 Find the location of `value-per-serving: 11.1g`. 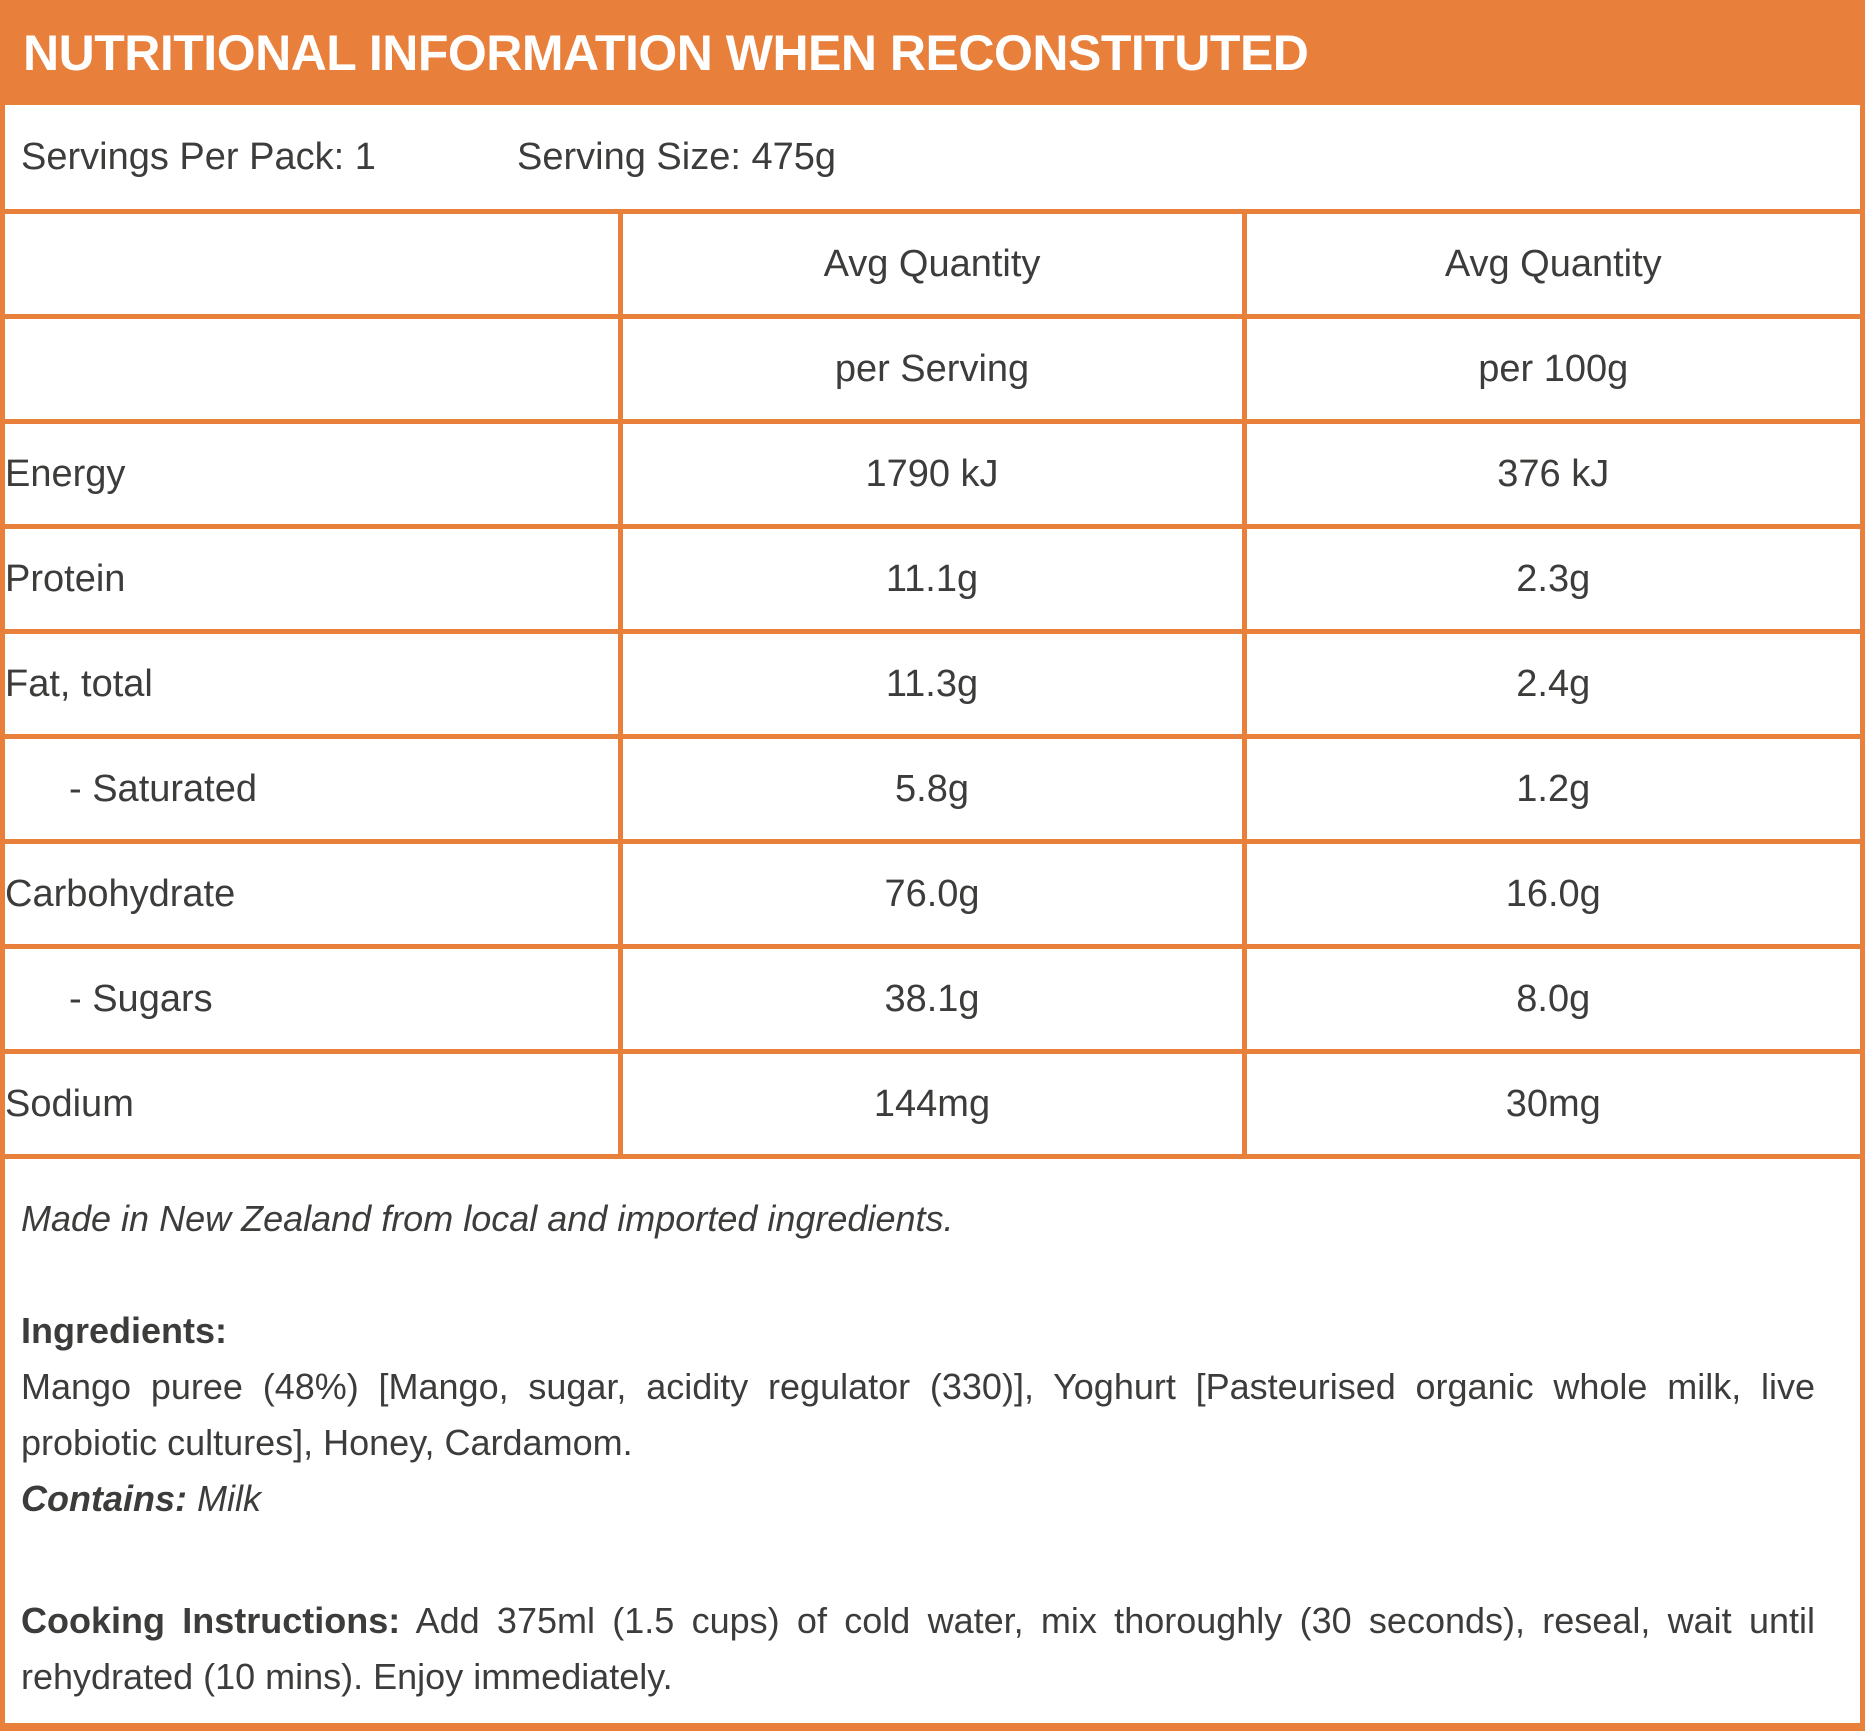

value-per-serving: 11.1g is located at coordinates (932, 579).